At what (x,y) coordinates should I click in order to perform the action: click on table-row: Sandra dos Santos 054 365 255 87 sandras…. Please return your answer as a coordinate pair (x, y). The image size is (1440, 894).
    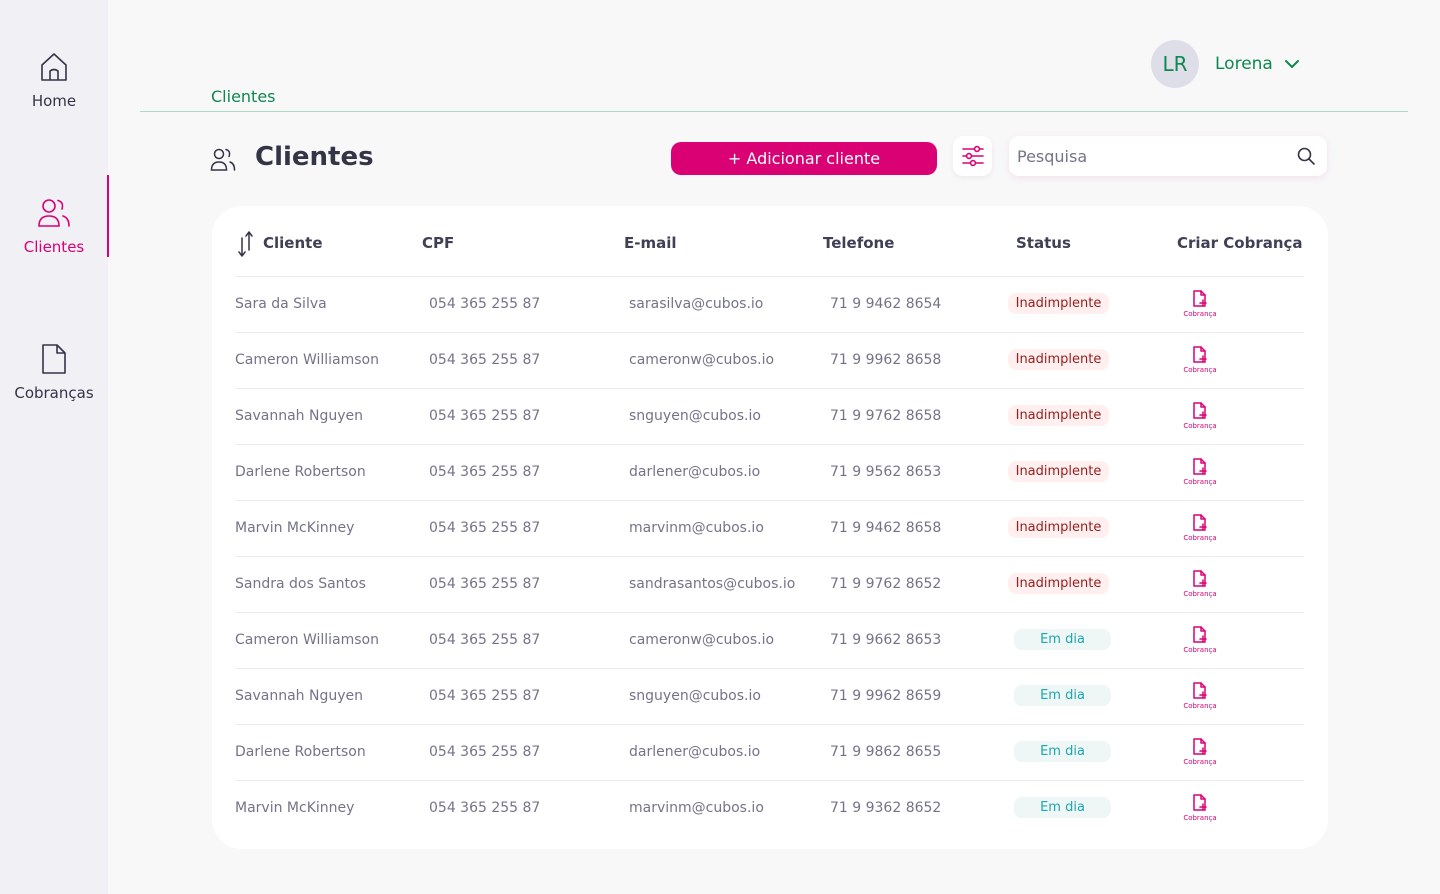
    Looking at the image, I should click on (769, 584).